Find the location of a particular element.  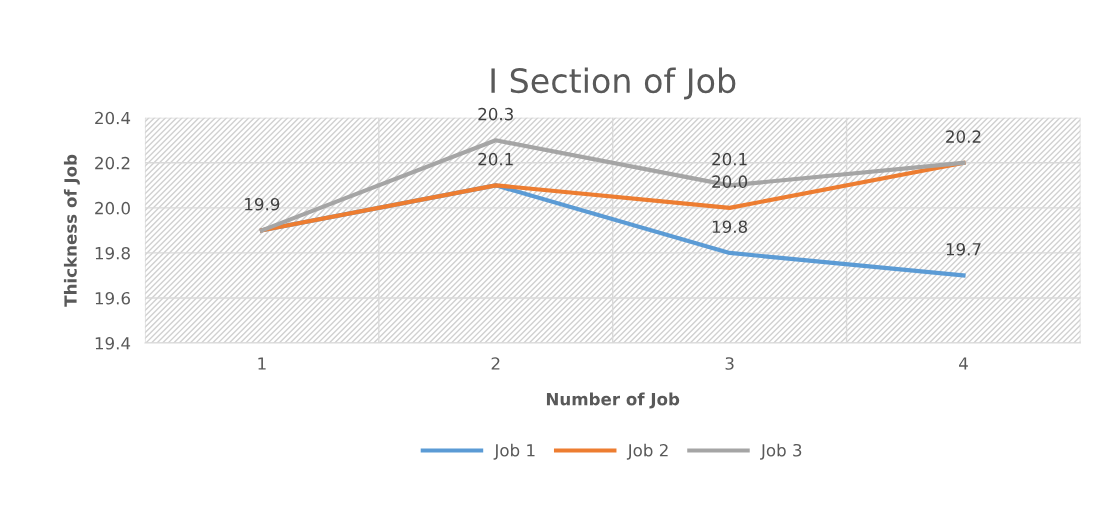

x-tick-label: 1 is located at coordinates (262, 363).